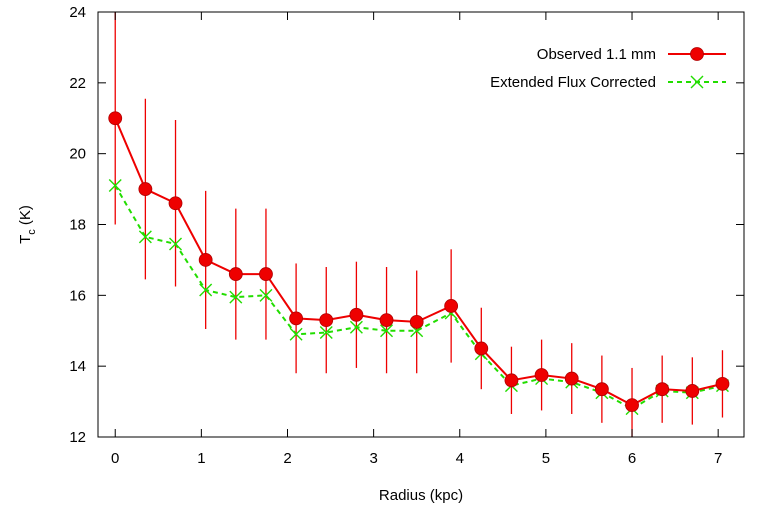  I want to click on y-axis-title-main: T, so click(25, 239).